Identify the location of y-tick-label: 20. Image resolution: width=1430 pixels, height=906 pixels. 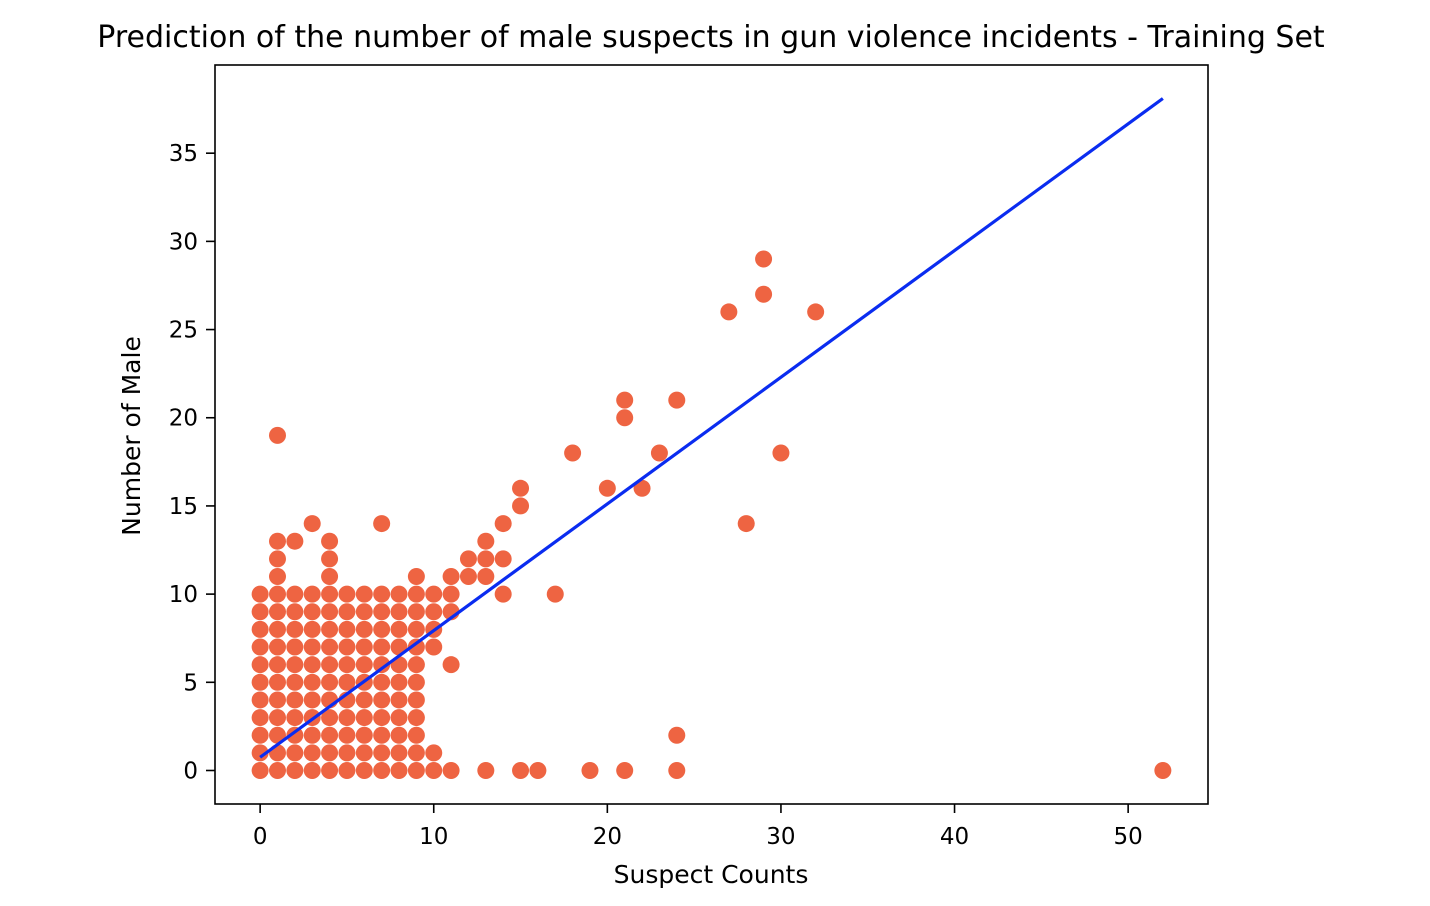
(183, 419).